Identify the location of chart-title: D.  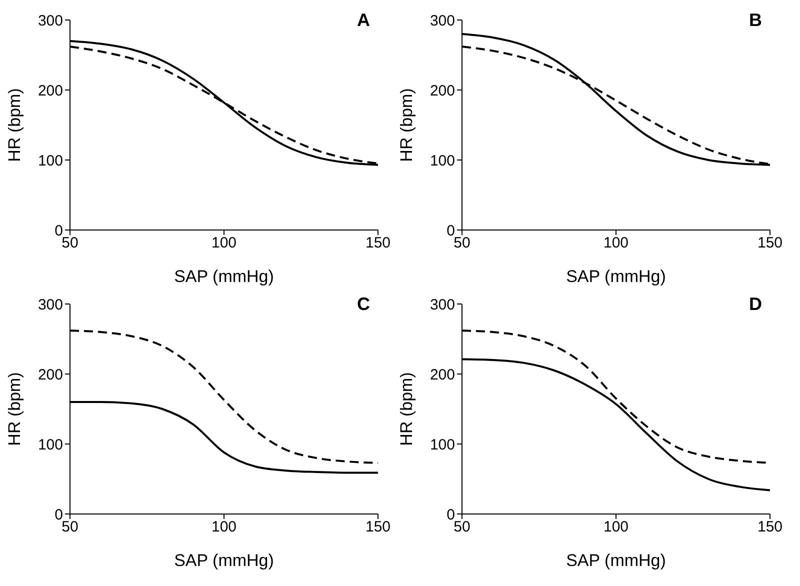
(755, 304).